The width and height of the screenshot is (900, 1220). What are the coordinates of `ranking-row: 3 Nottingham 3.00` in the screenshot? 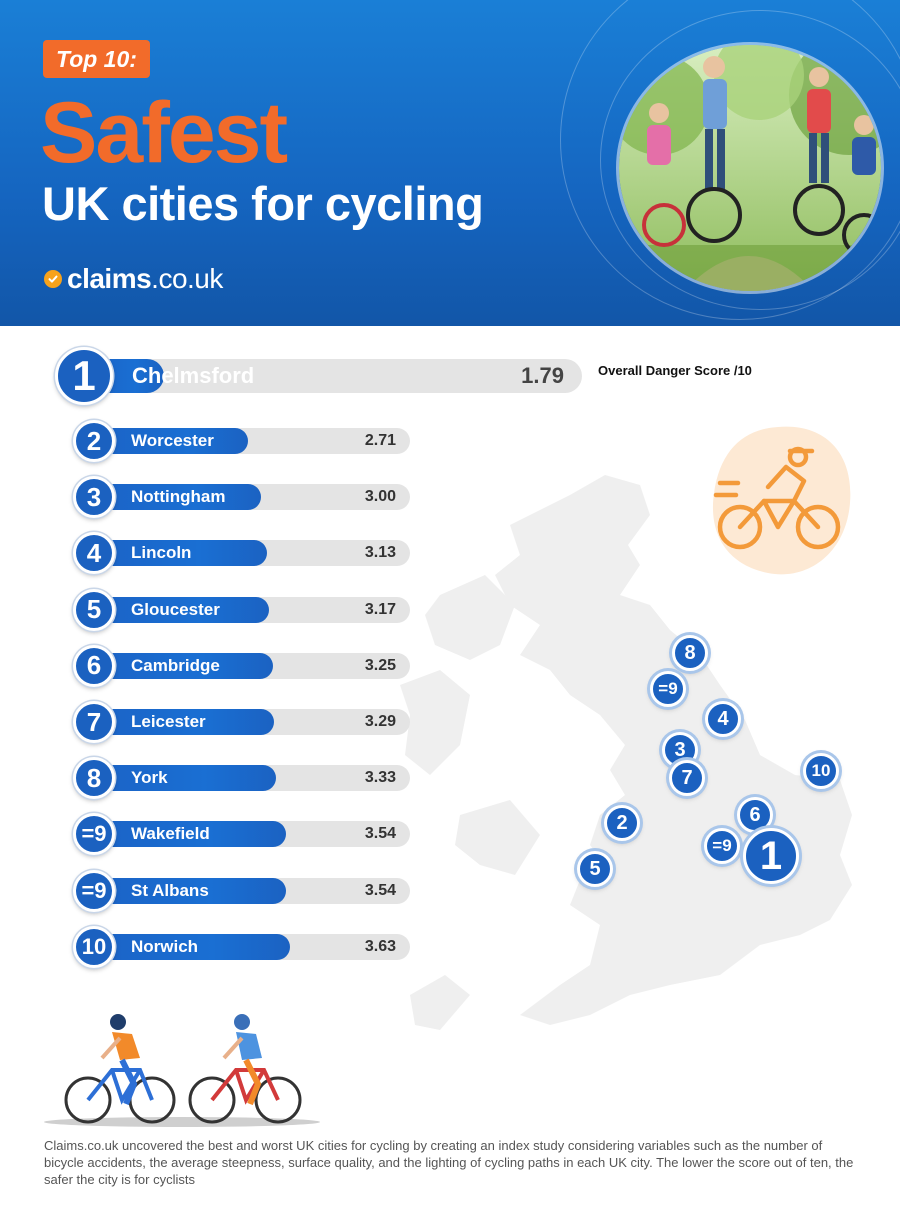 It's located at (310, 497).